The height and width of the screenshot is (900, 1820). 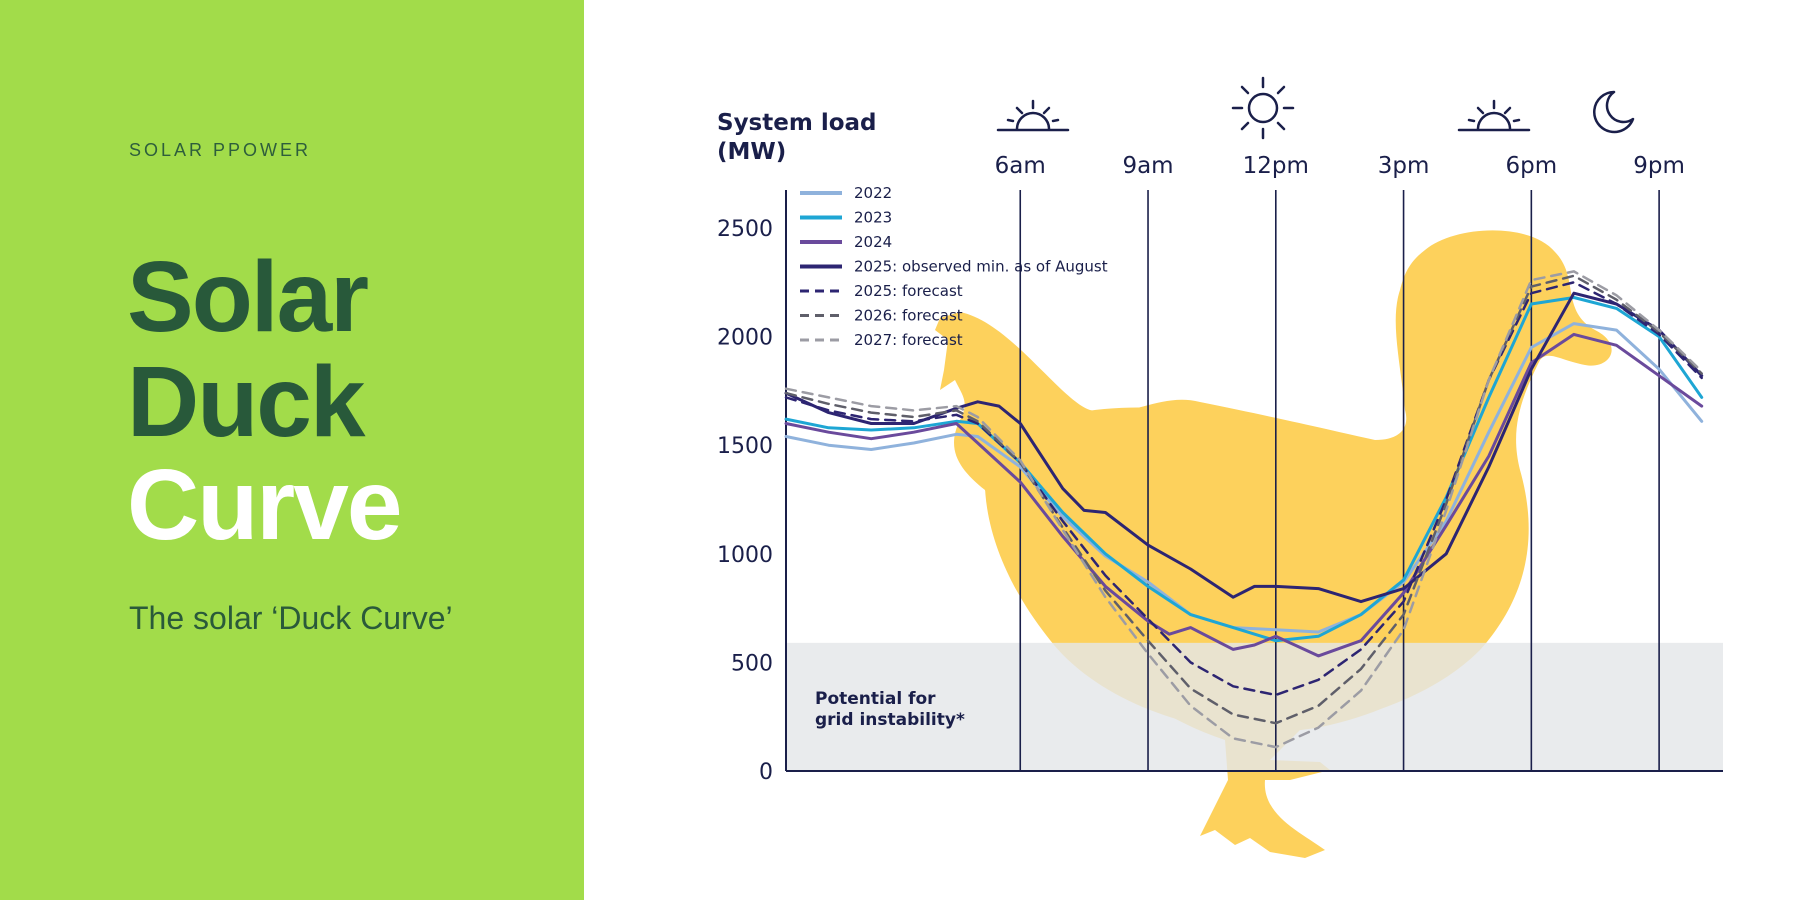 What do you see at coordinates (248, 297) in the screenshot?
I see `title-word-solar: Solar` at bounding box center [248, 297].